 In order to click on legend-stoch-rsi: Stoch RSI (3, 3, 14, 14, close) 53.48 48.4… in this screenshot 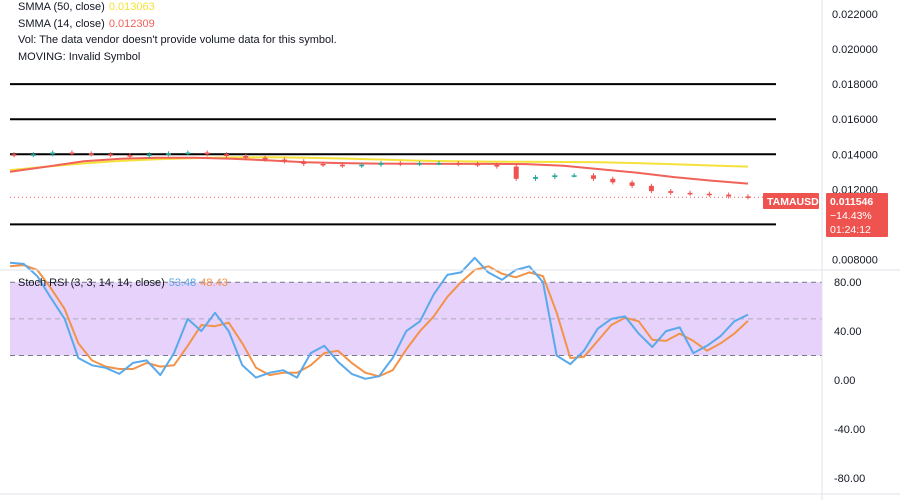, I will do `click(123, 283)`.